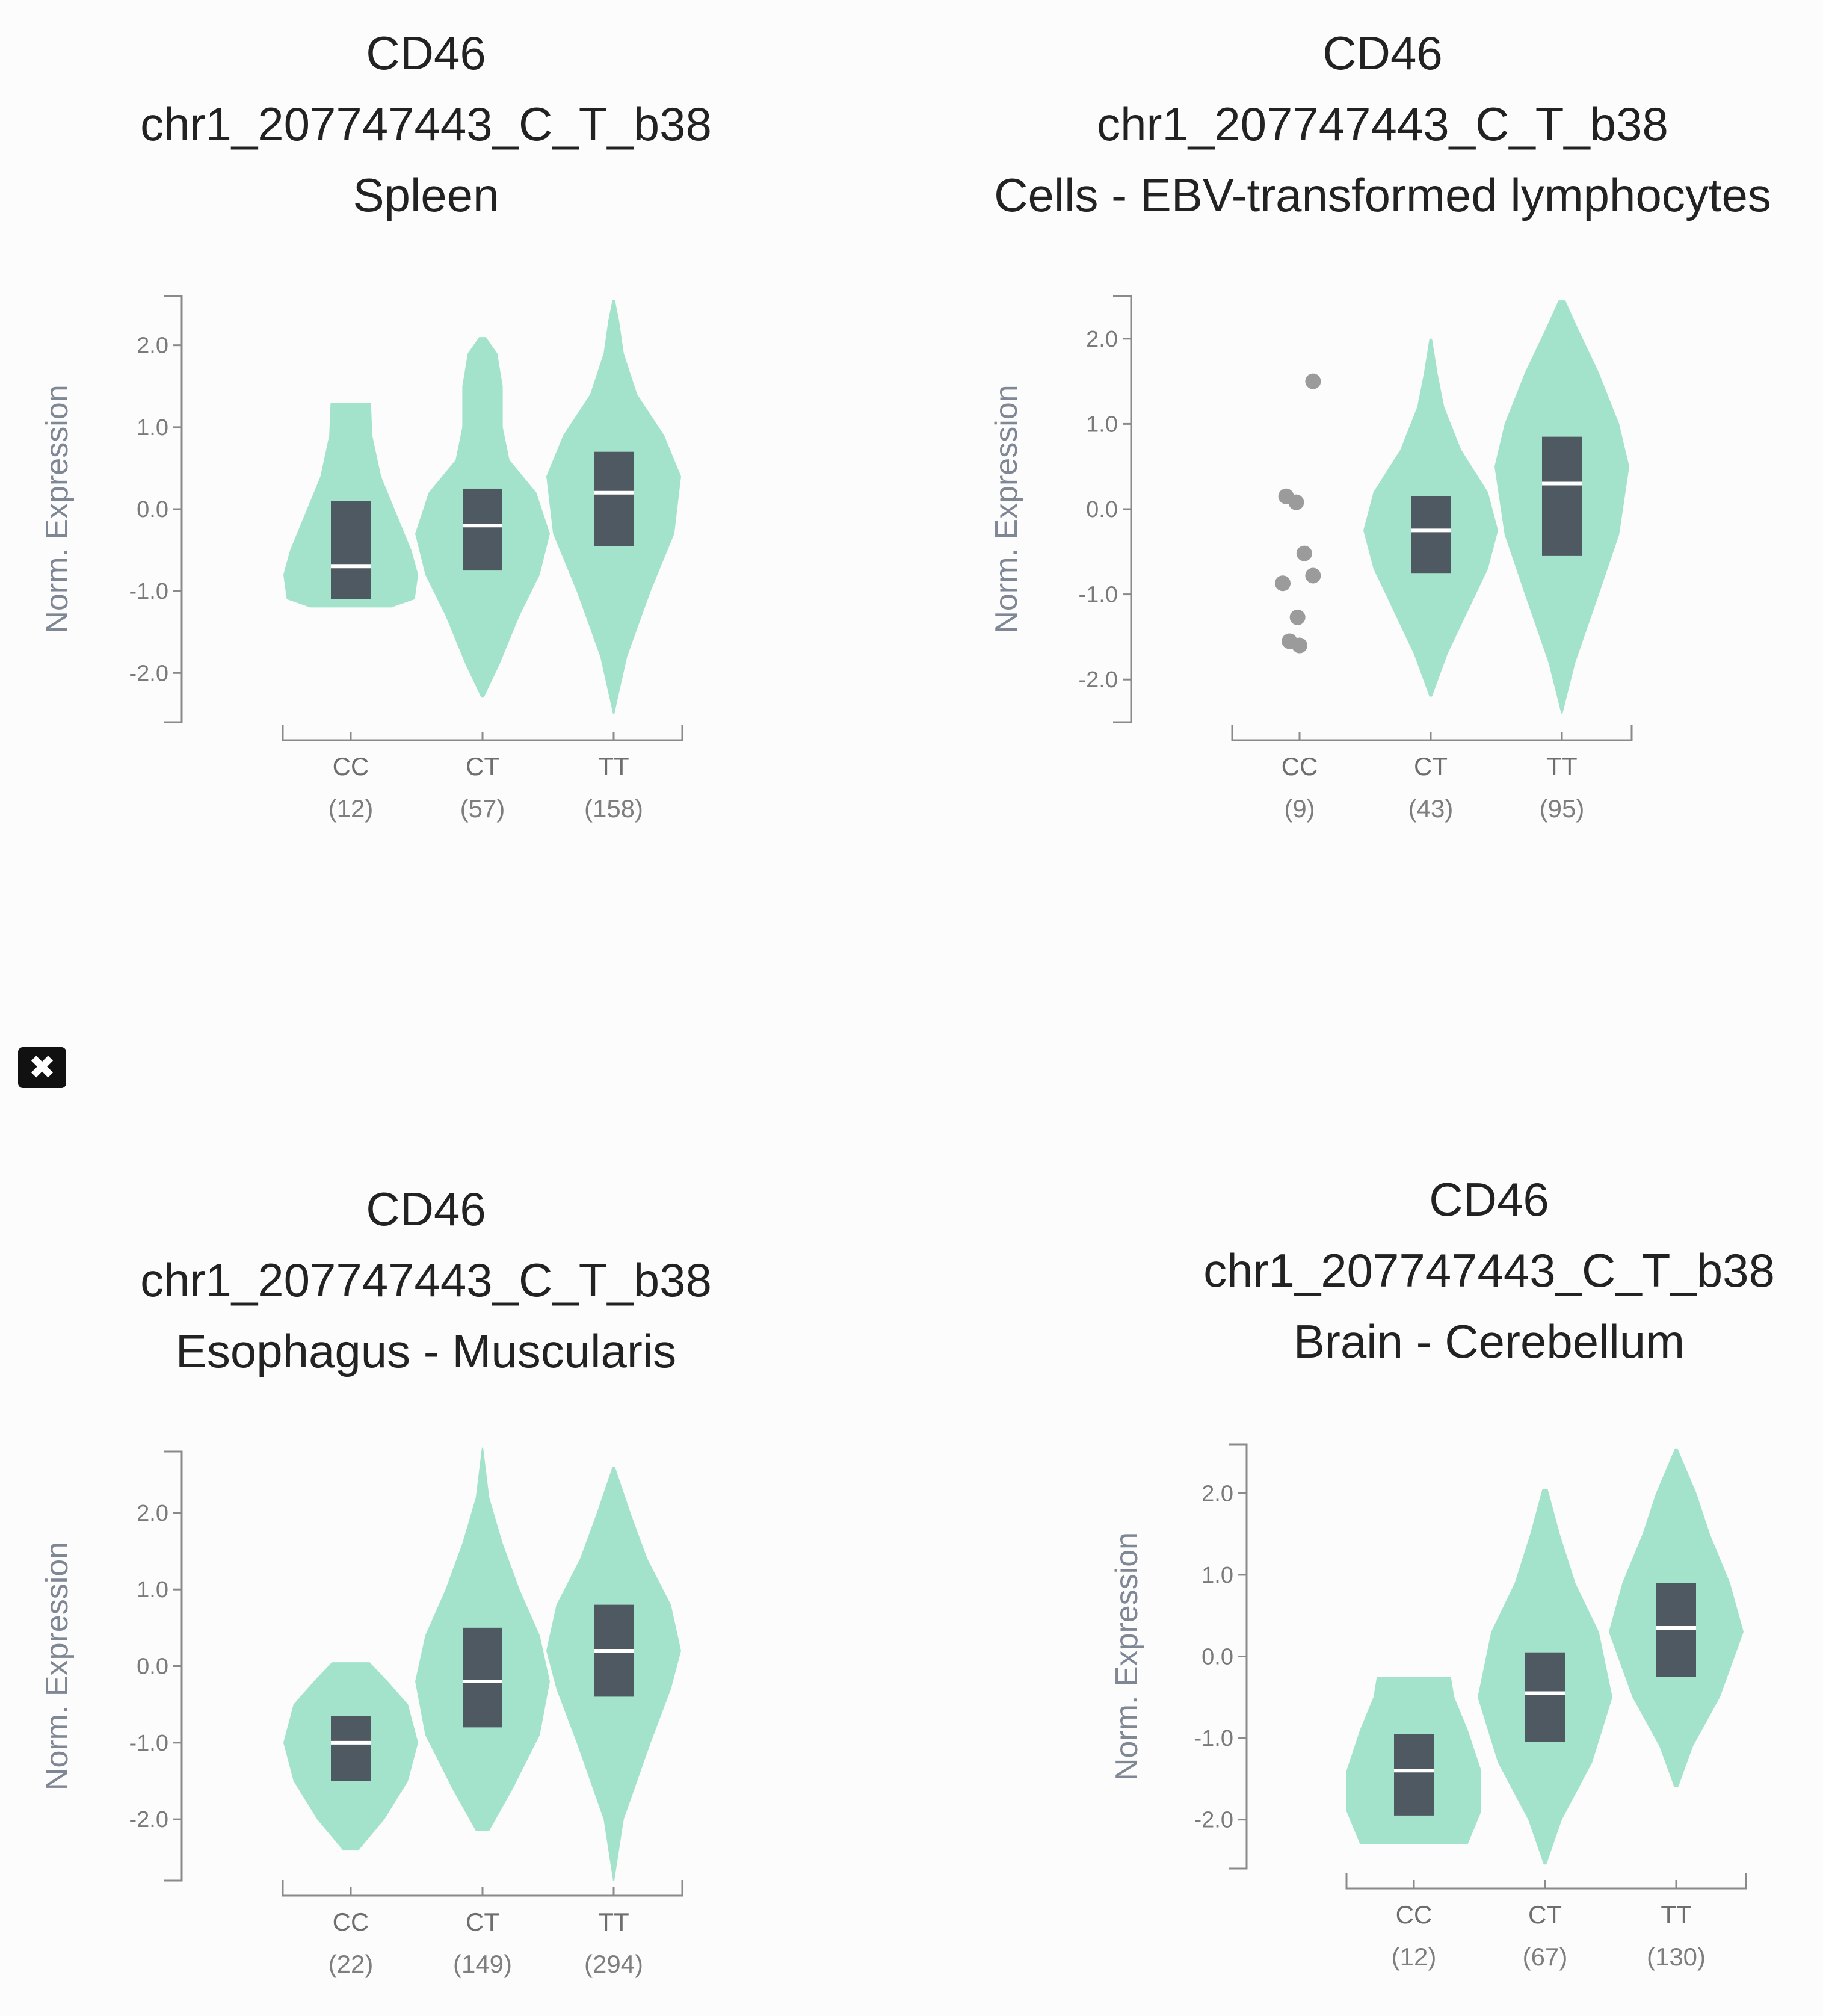 This screenshot has height=2016, width=1823. What do you see at coordinates (1563, 809) in the screenshot?
I see `sample-count-label: (95)` at bounding box center [1563, 809].